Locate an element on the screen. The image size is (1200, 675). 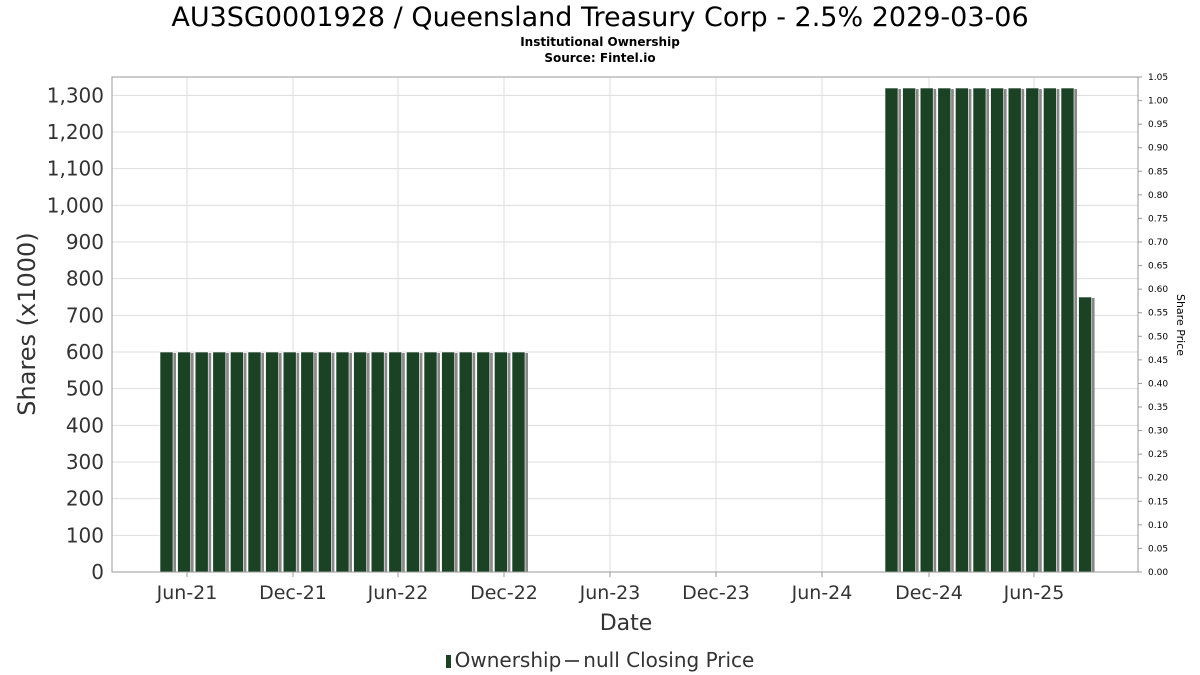
y-tick-label: 400 is located at coordinates (85, 425).